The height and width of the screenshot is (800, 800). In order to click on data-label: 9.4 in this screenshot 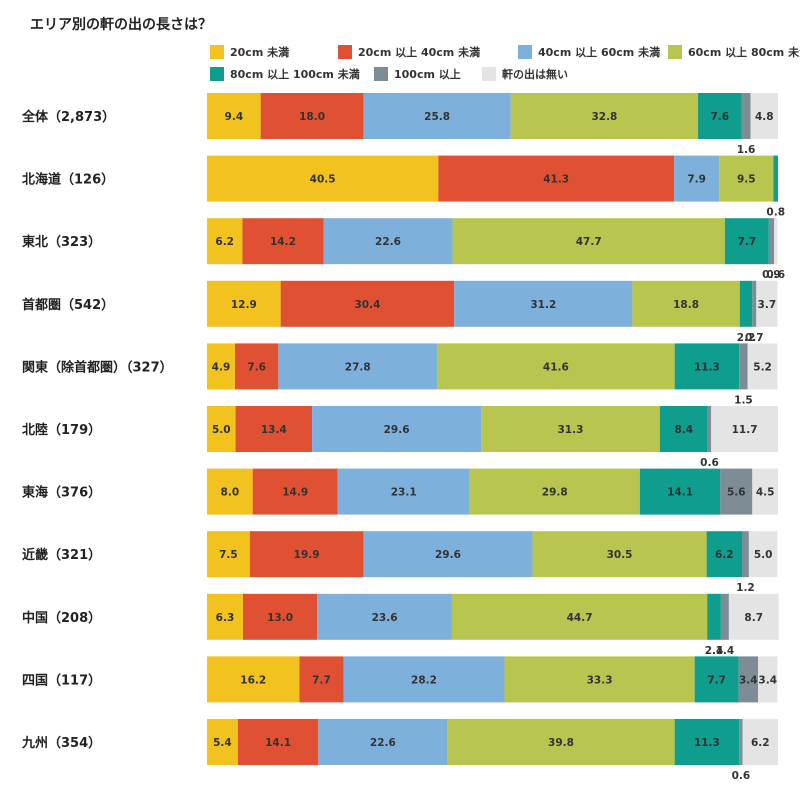, I will do `click(234, 117)`.